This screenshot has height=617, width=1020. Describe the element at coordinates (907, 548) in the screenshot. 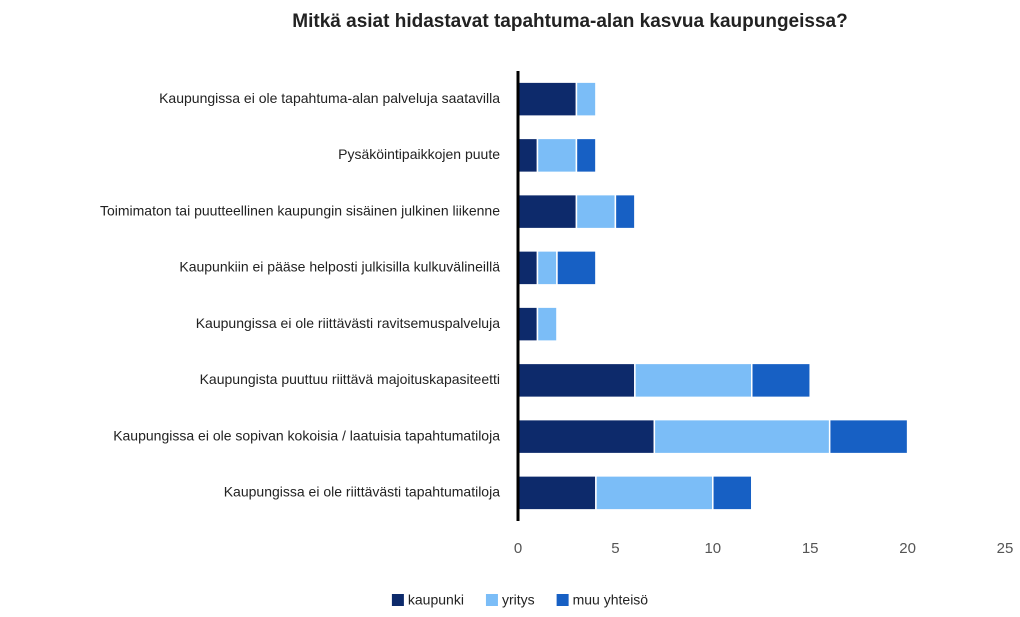

I see `x-tick-label: 20` at that location.